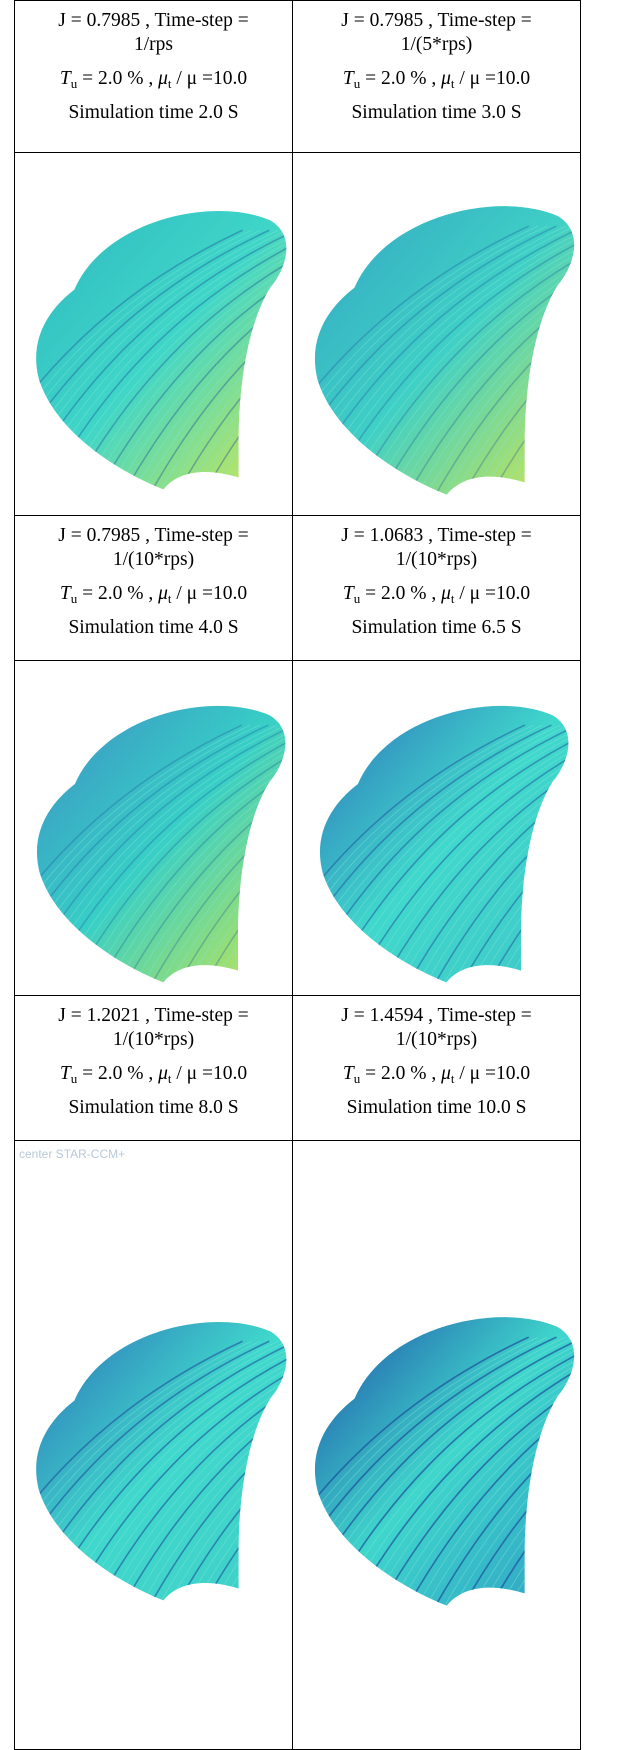  What do you see at coordinates (153, 627) in the screenshot?
I see `simulation-time: Simulation time 4.0 S` at bounding box center [153, 627].